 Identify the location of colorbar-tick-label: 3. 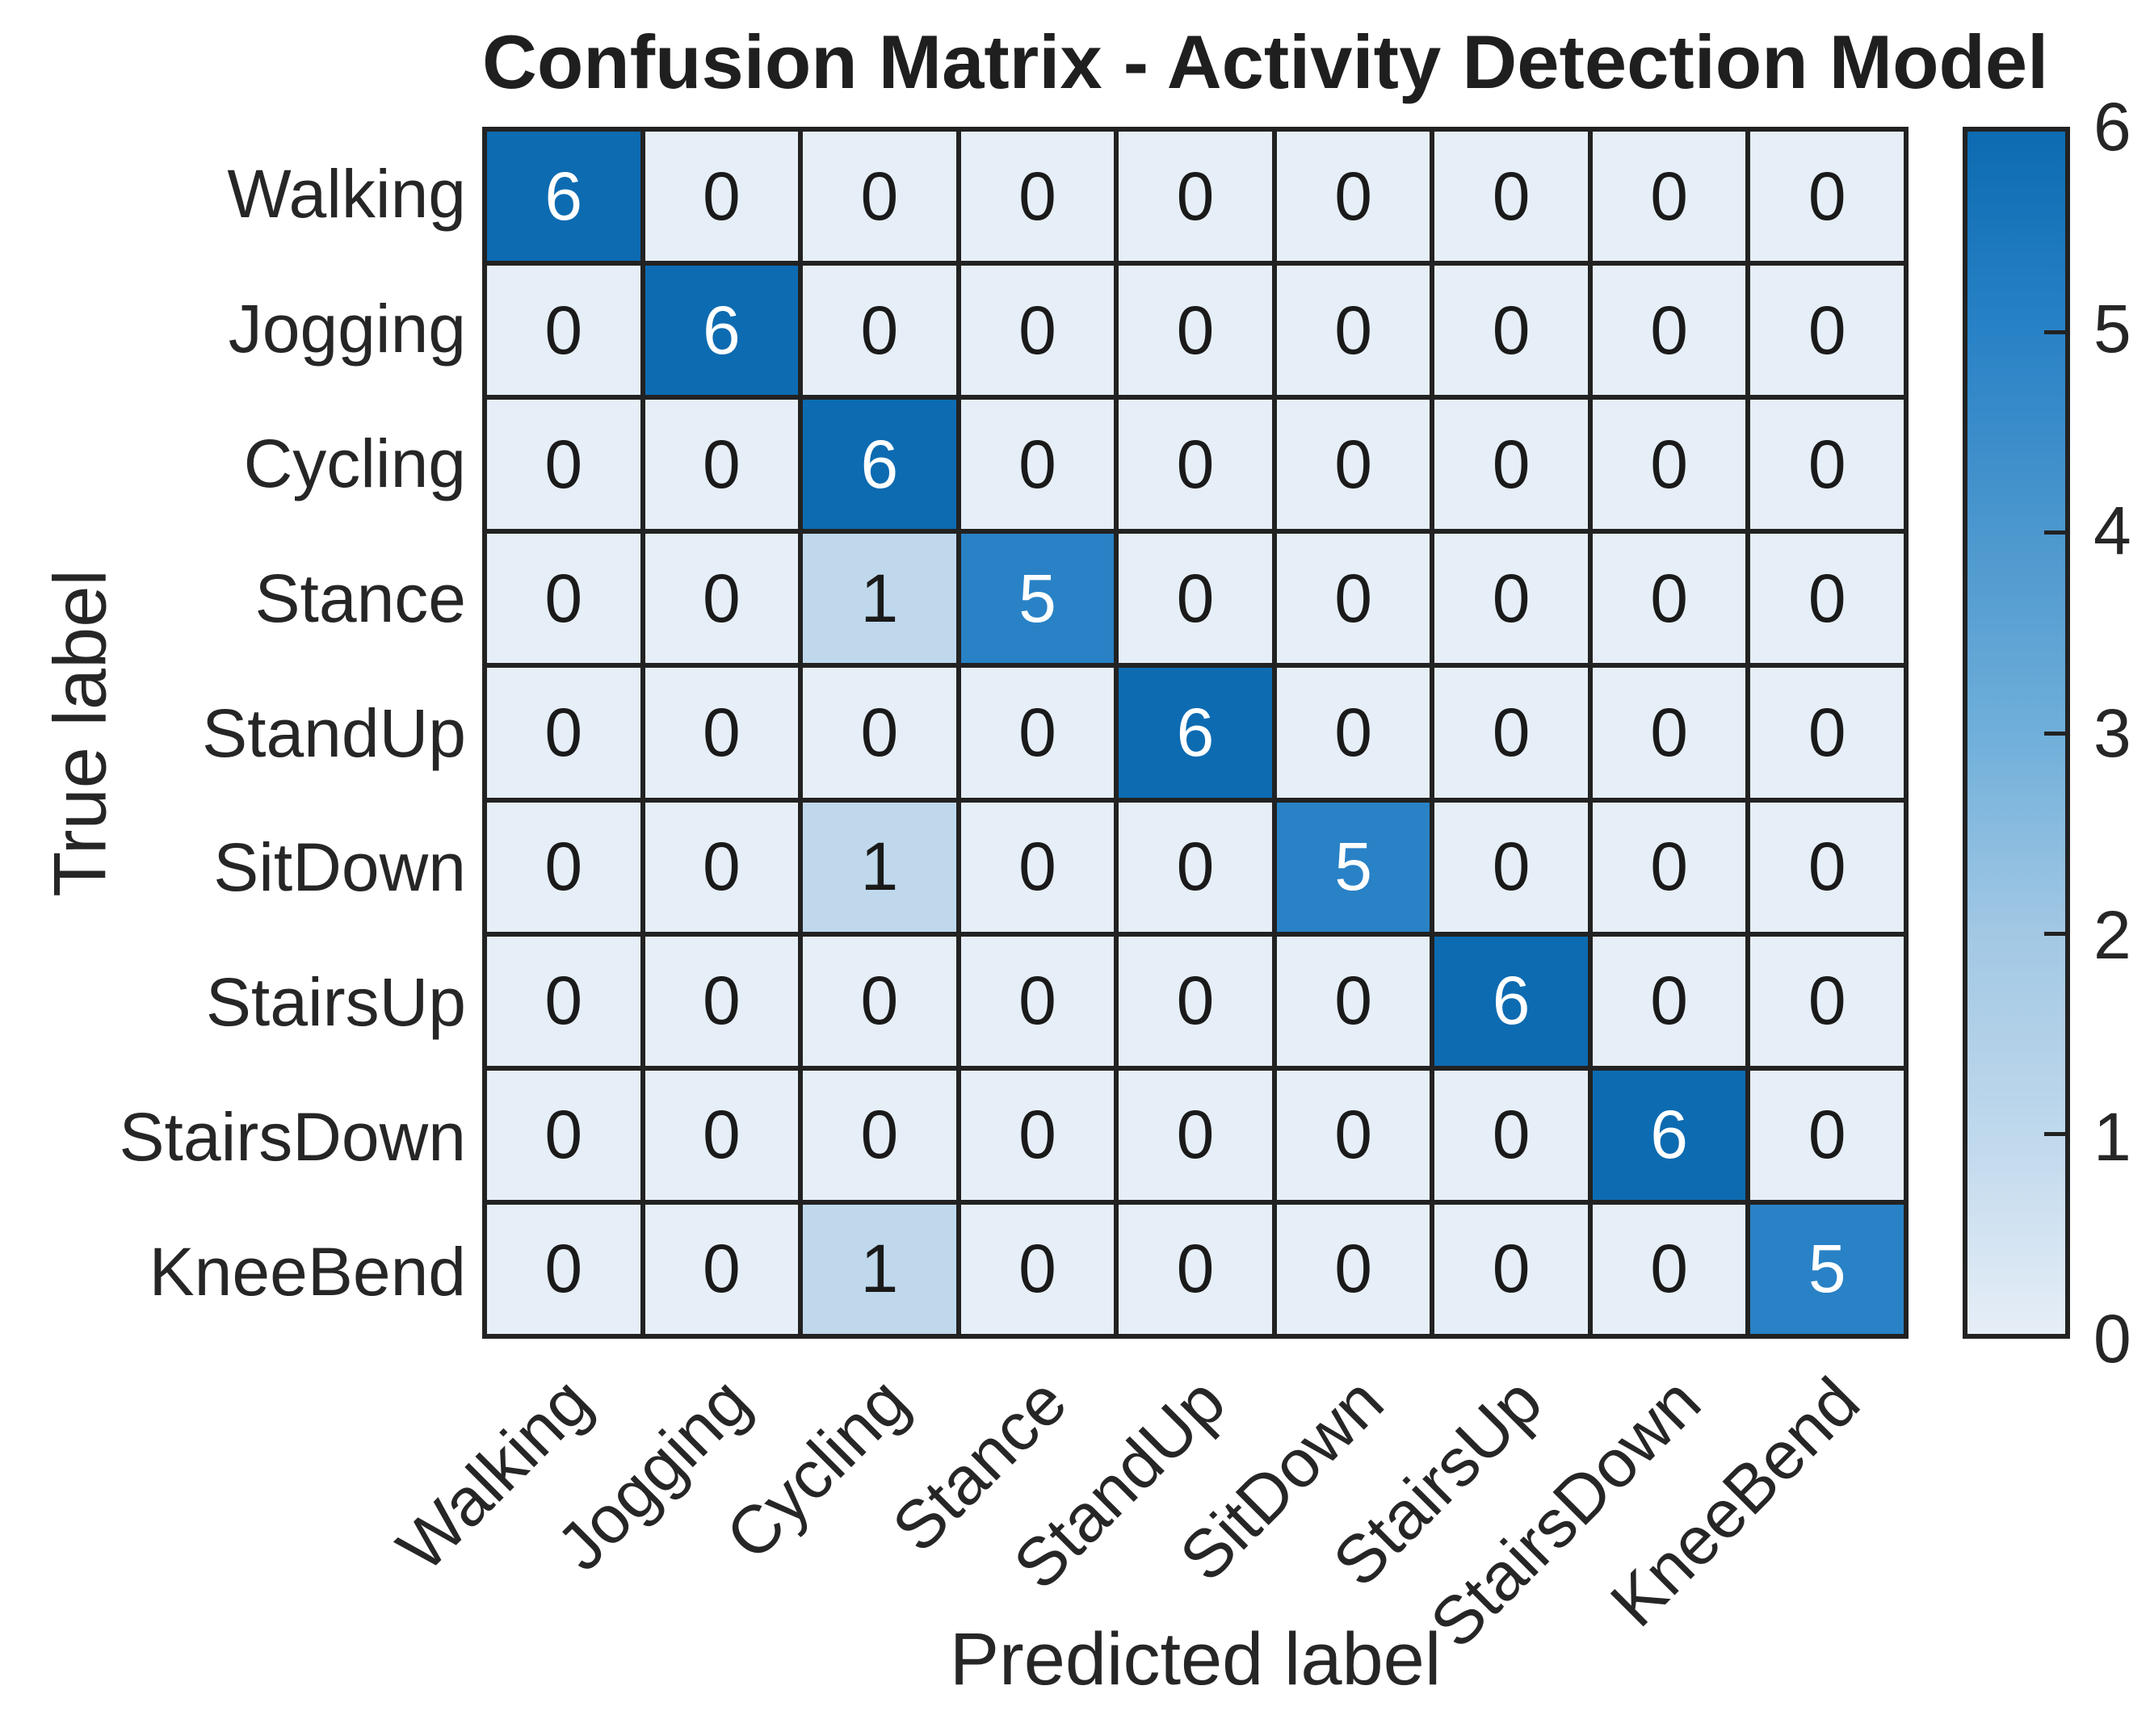
(2112, 732).